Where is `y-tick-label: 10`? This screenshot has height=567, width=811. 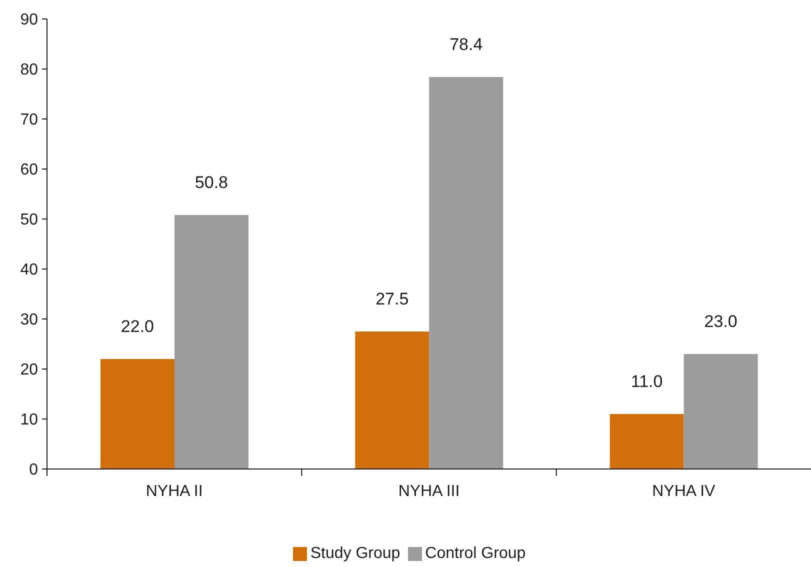
y-tick-label: 10 is located at coordinates (29, 420).